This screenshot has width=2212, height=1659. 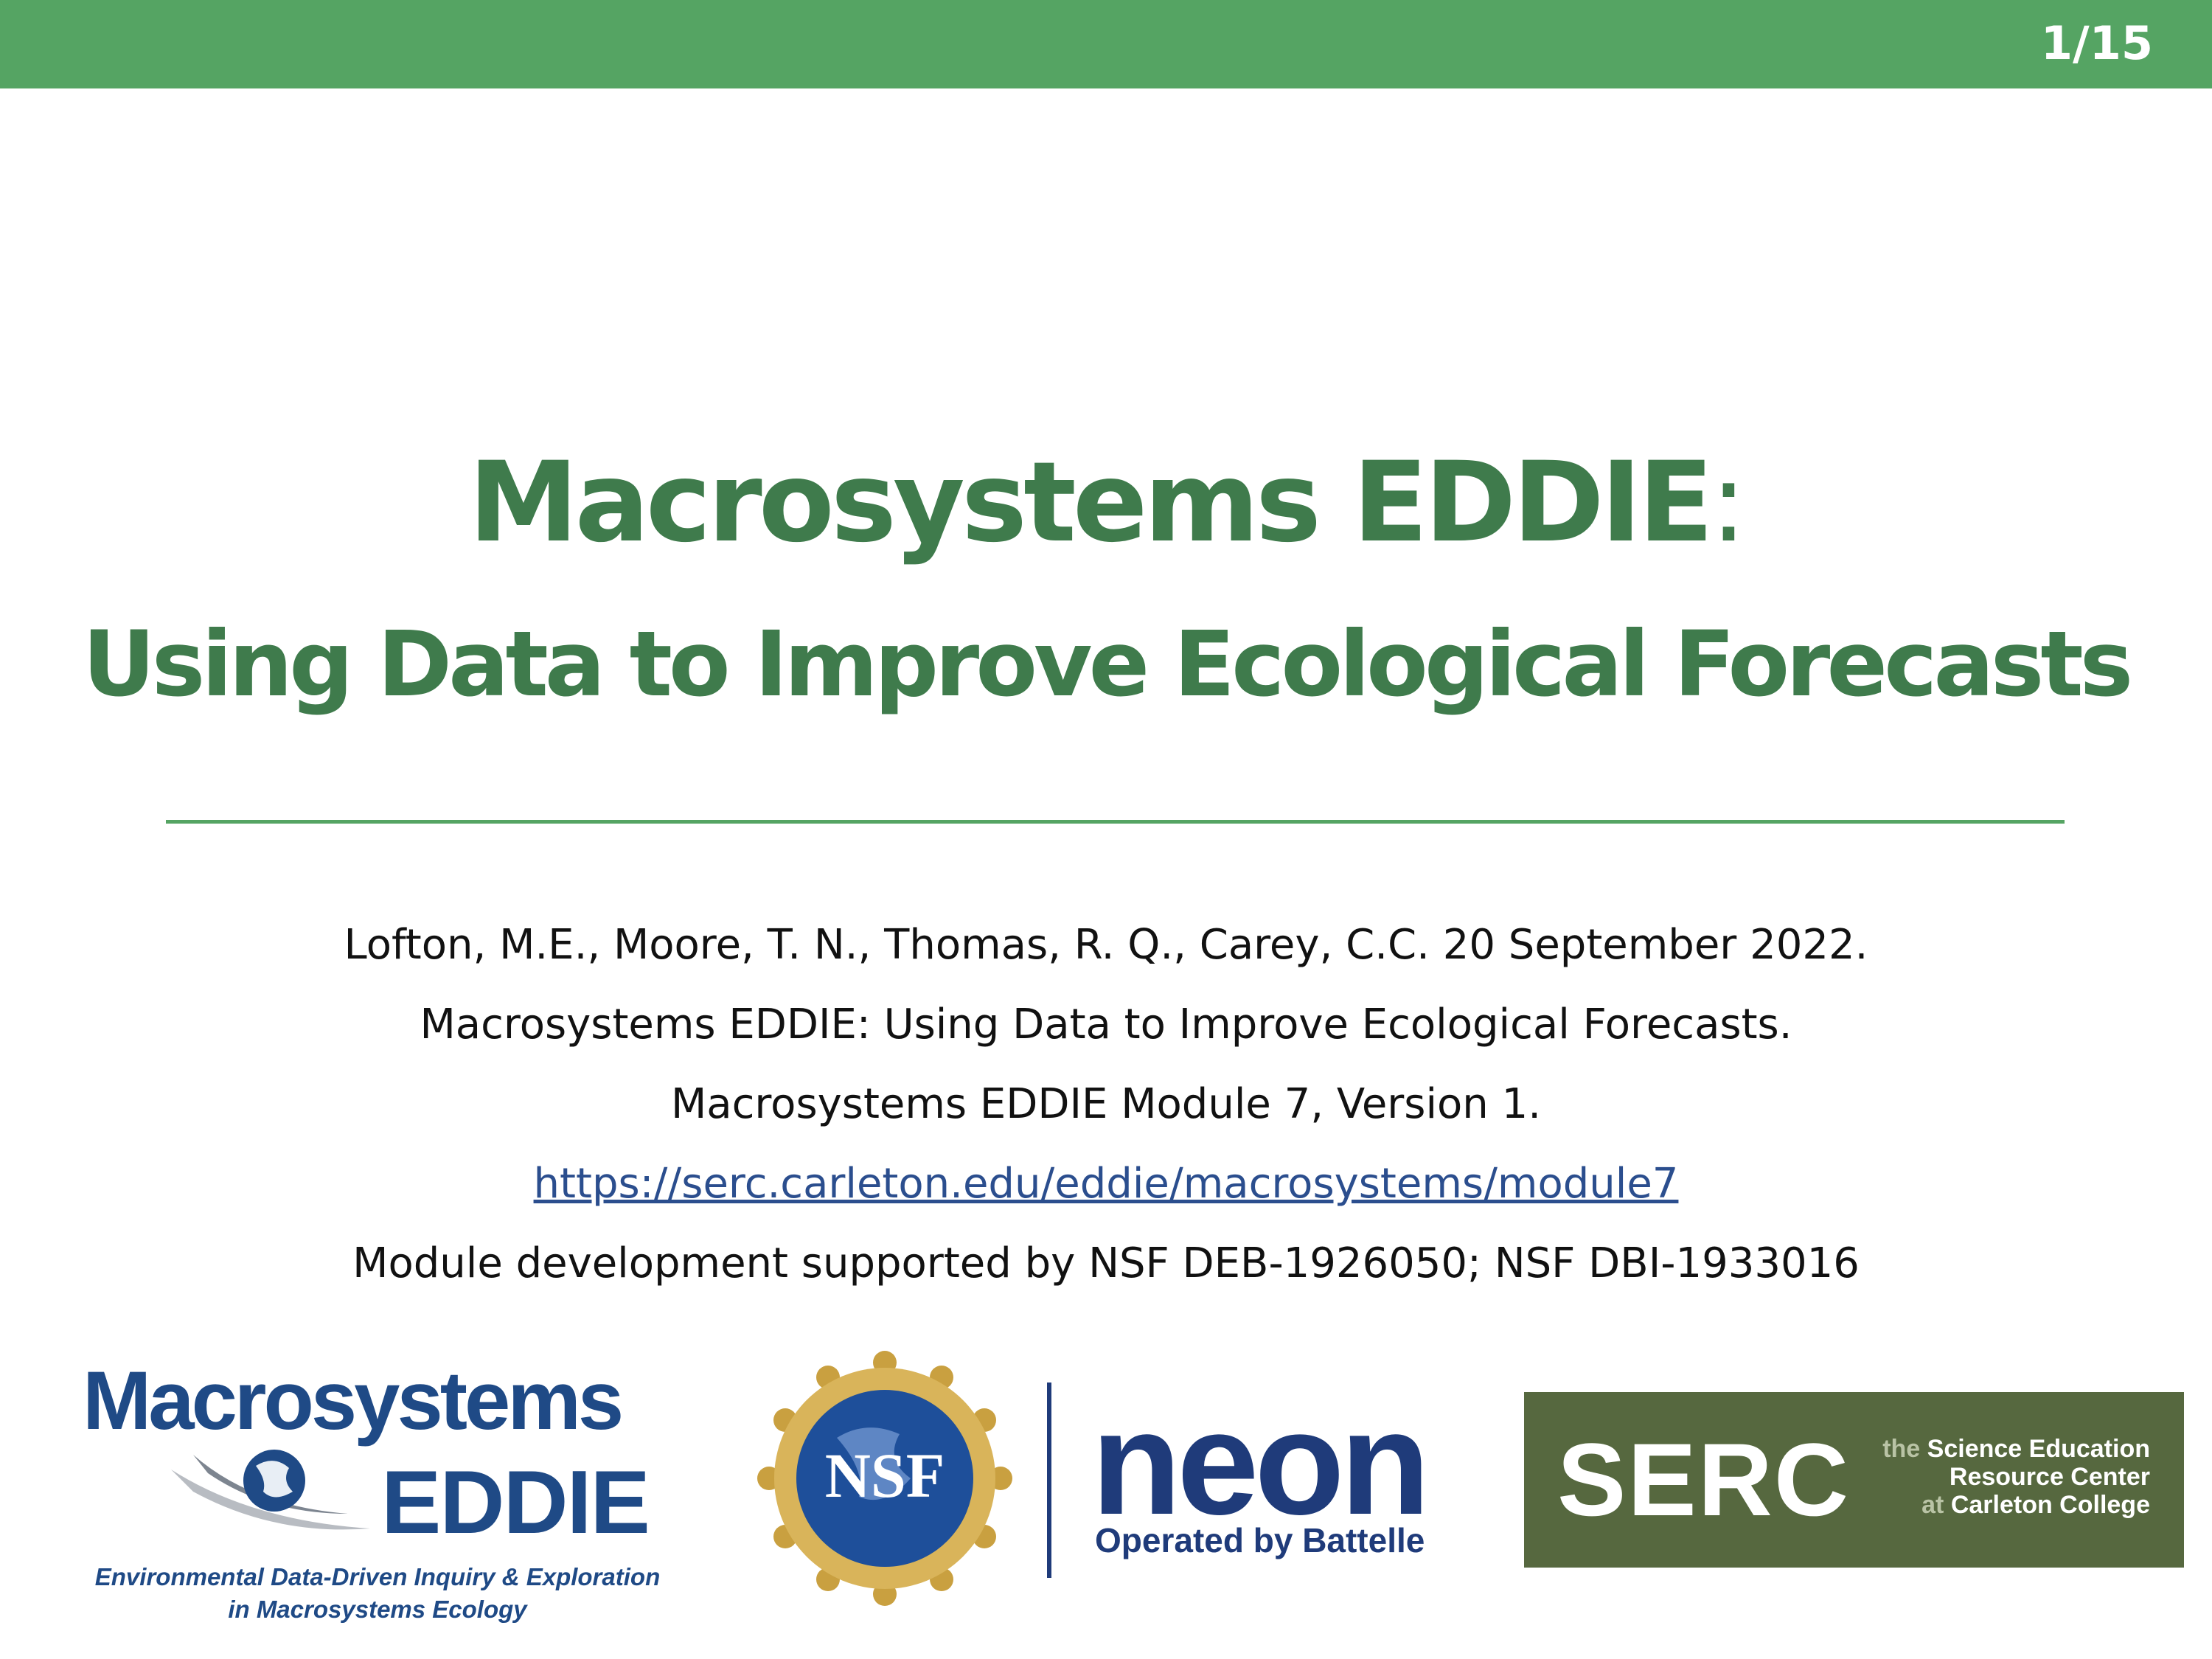 What do you see at coordinates (1728, 503) in the screenshot?
I see `title-colon: :` at bounding box center [1728, 503].